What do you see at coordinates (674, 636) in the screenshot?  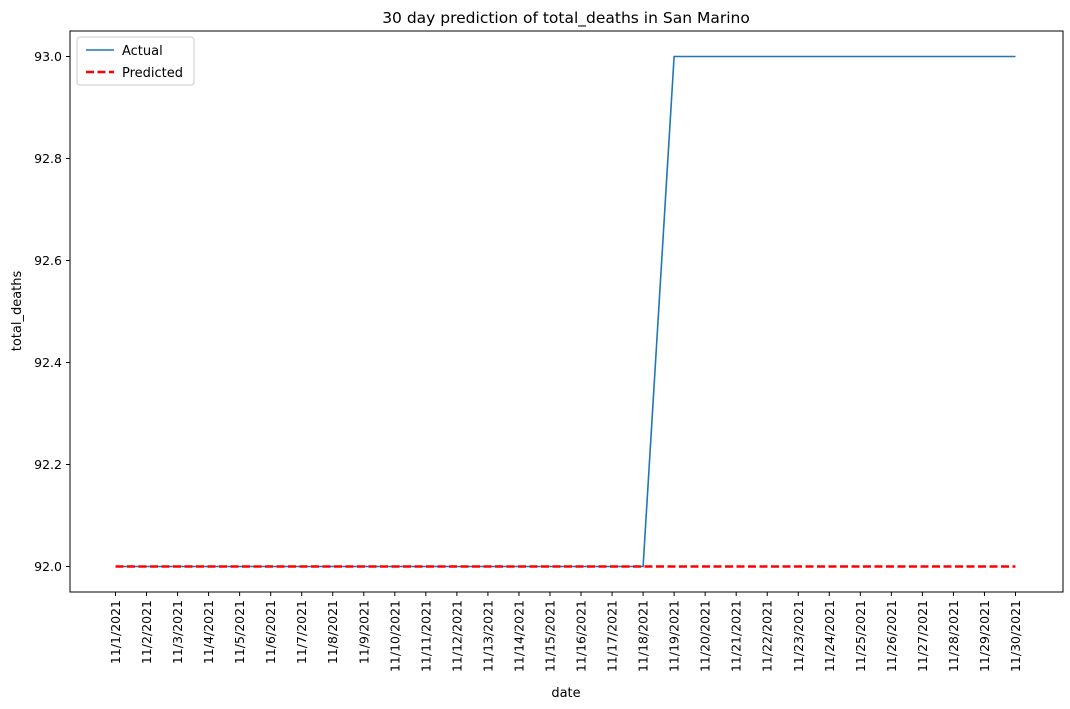 I see `x-tick-label: 11/19/2021` at bounding box center [674, 636].